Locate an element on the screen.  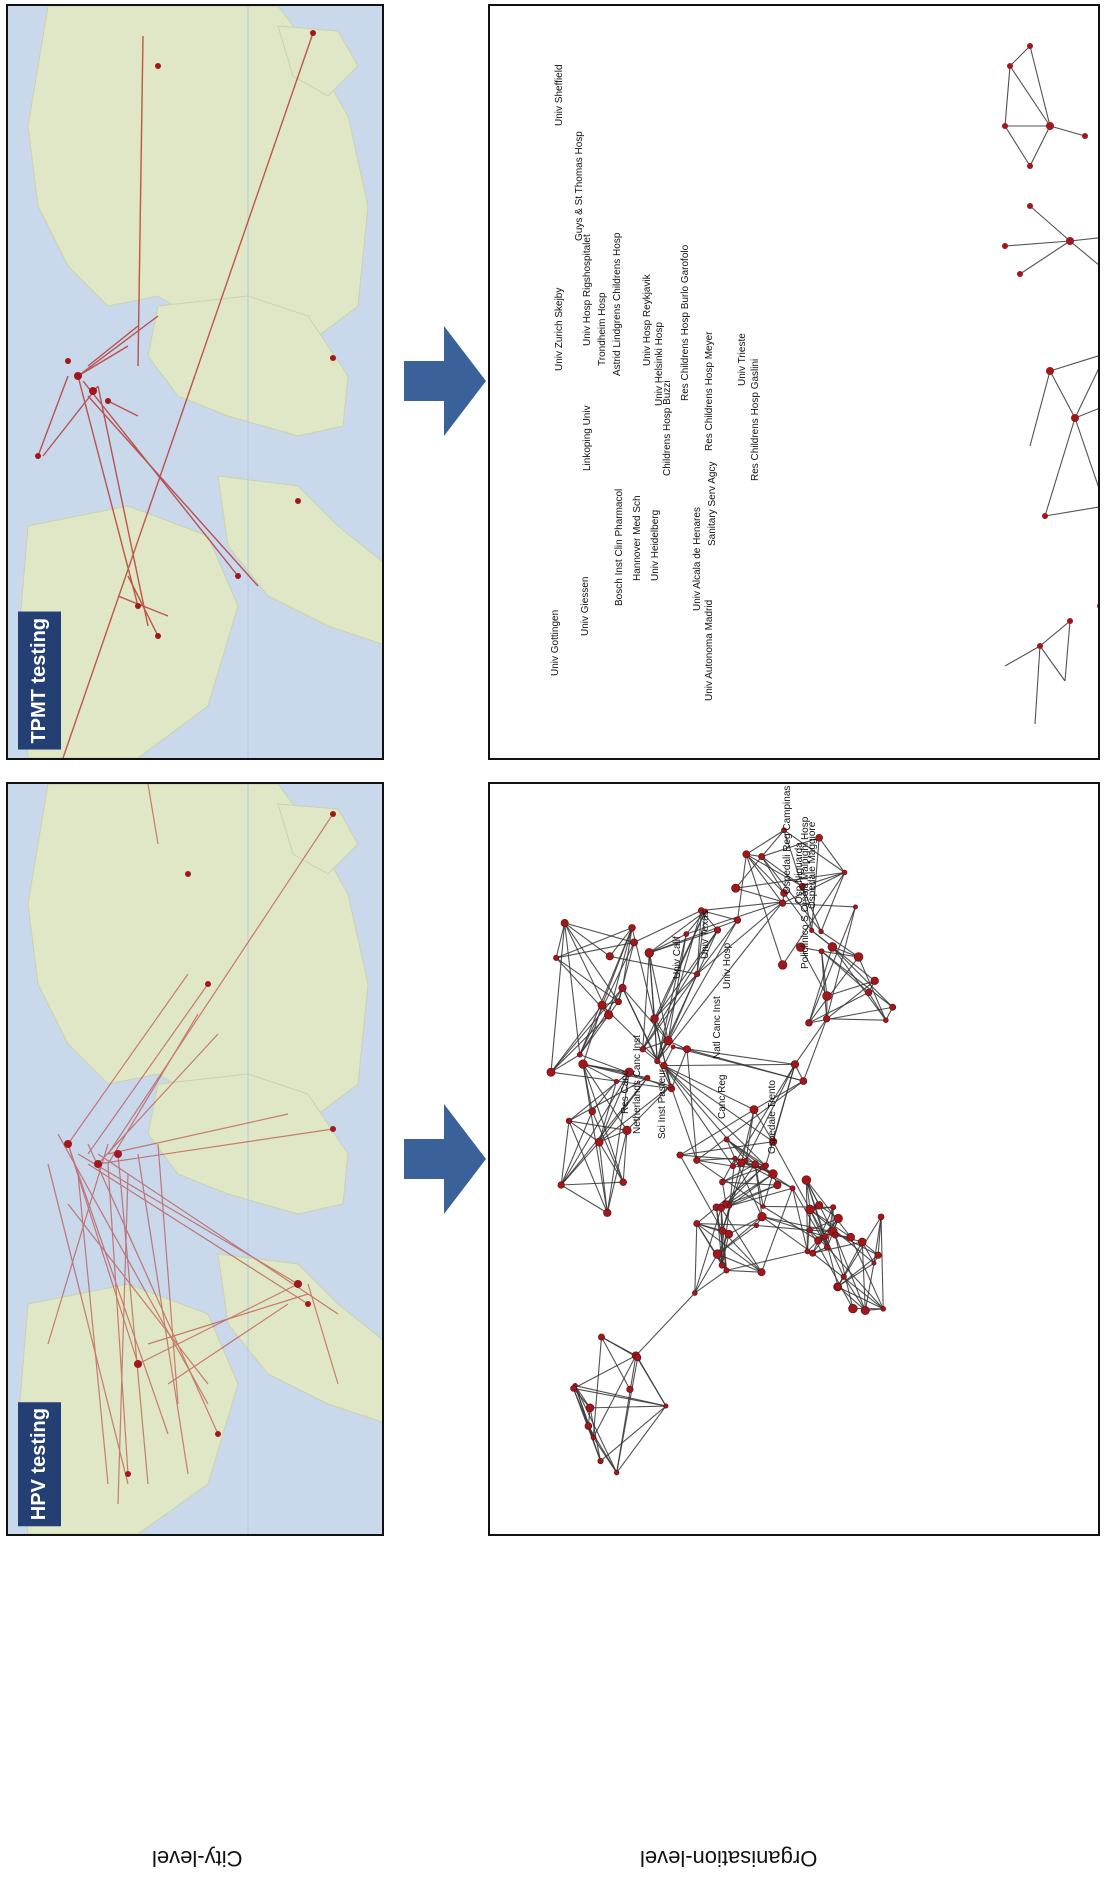
tpmt-org-label: Childrens Hosp Buzzi is located at coordinates (667, 428).